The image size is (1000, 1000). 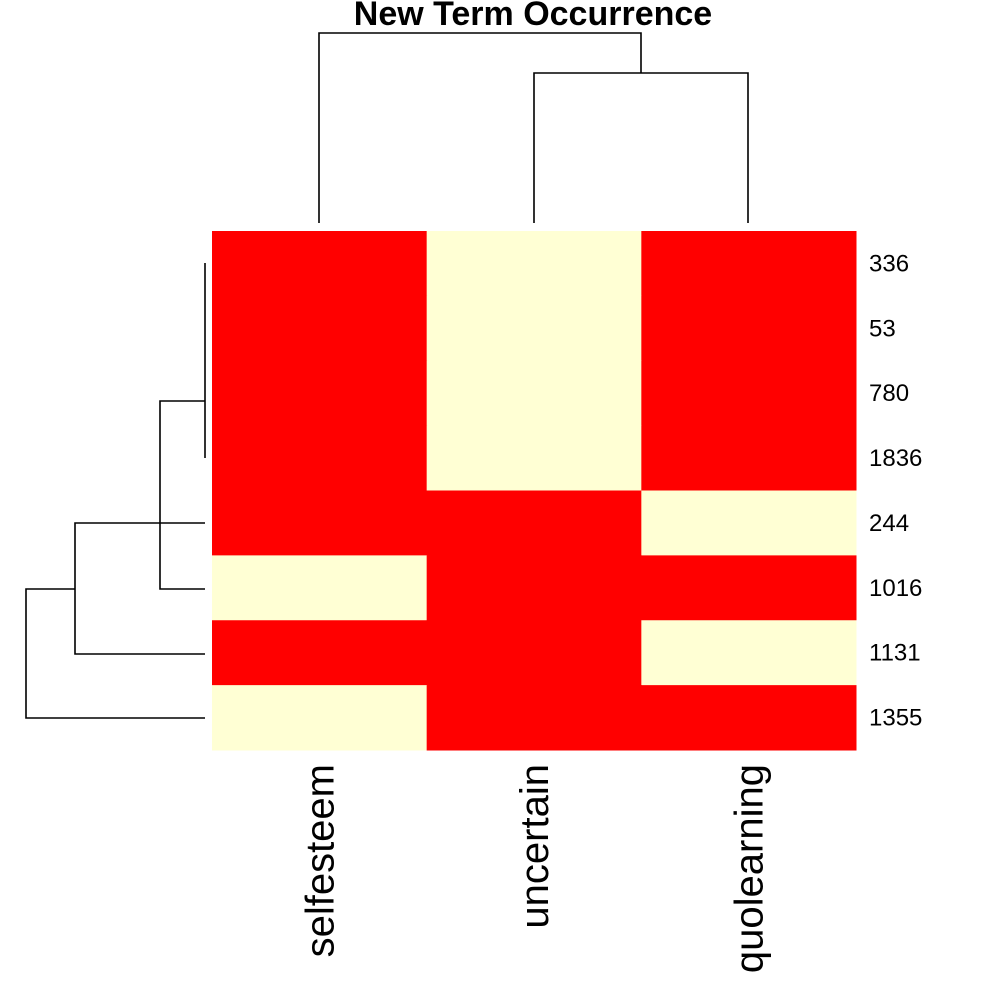 I want to click on column-label: uncertain, so click(x=535, y=846).